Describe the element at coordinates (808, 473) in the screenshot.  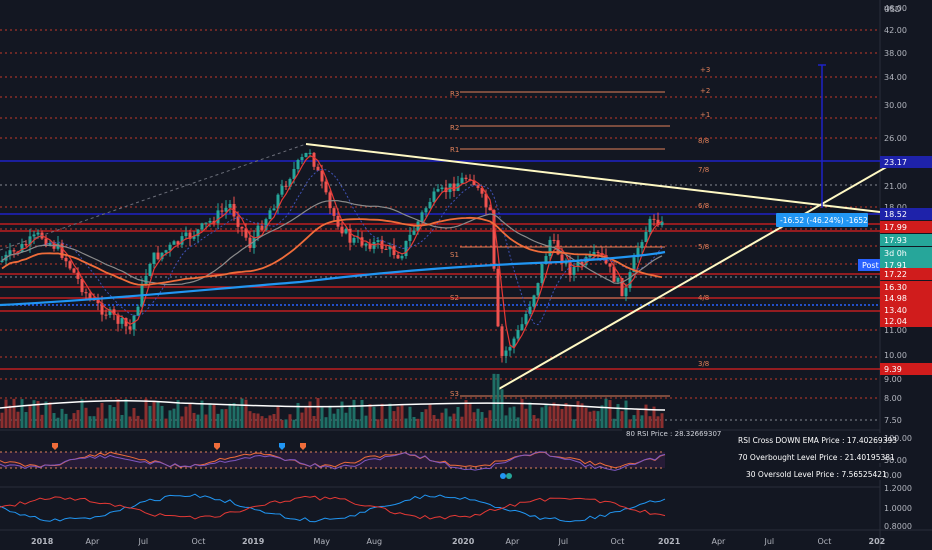
I see `info-label: 30 Oversold Level Price : 7.56525421` at that location.